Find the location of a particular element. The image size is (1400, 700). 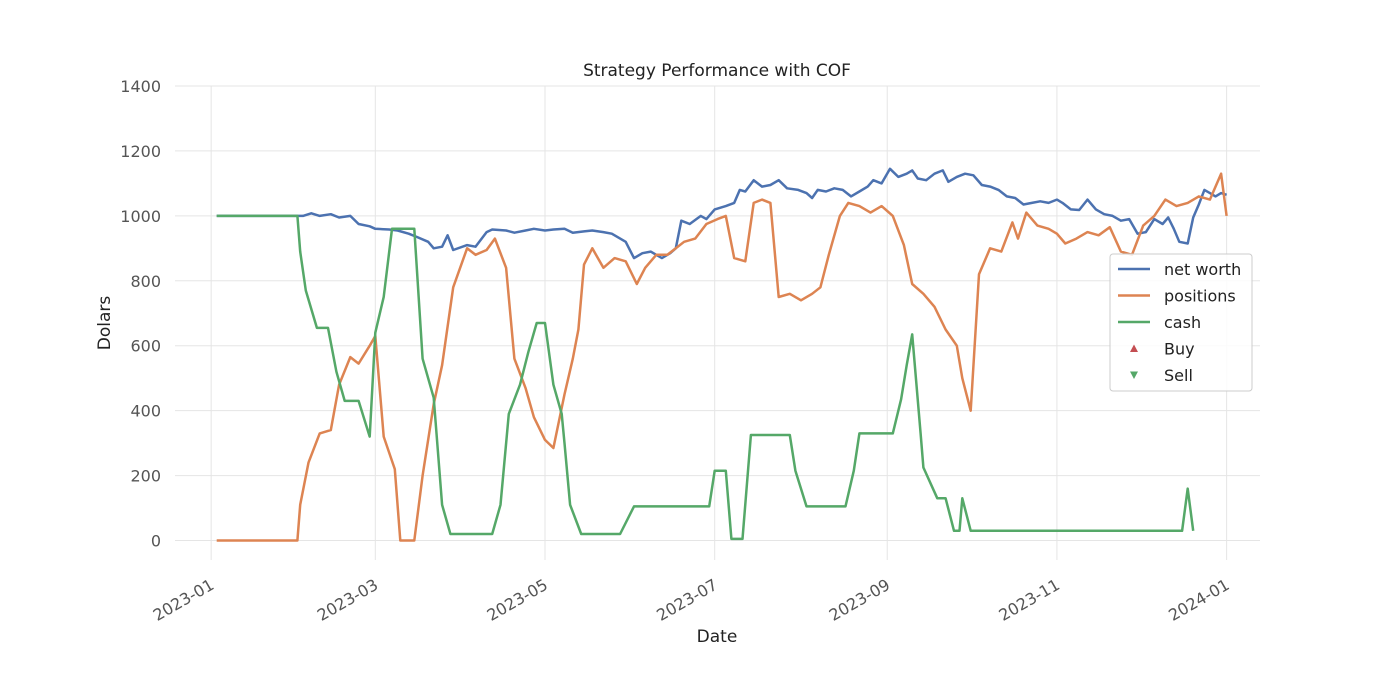

legend: net worth positions cash Buy Sell is located at coordinates (1181, 322).